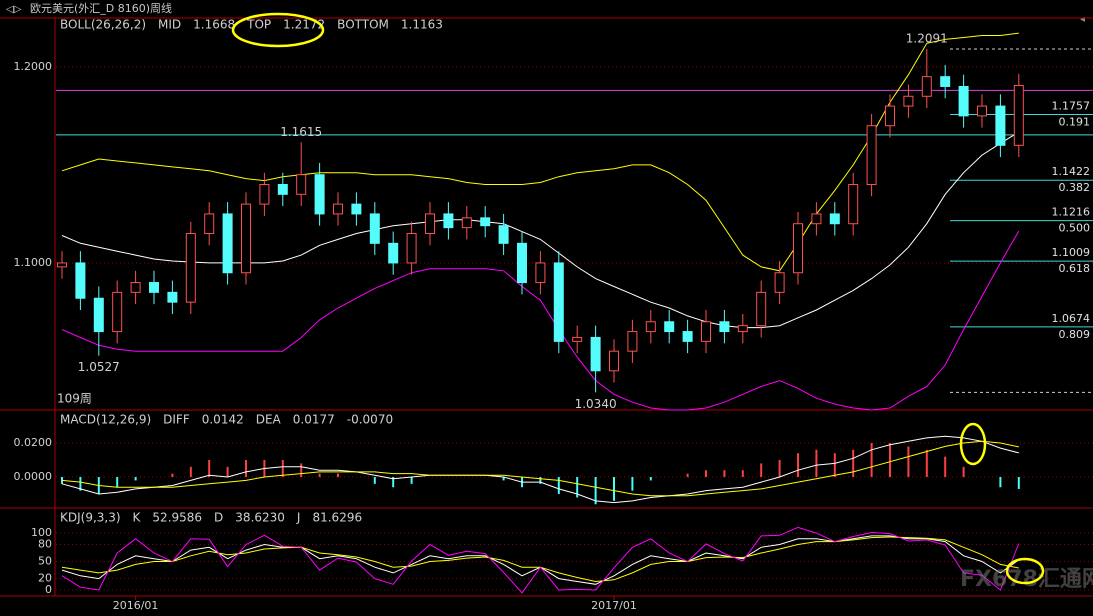 The height and width of the screenshot is (616, 1093). What do you see at coordinates (33, 442) in the screenshot?
I see `y-tick-label: 0.0200` at bounding box center [33, 442].